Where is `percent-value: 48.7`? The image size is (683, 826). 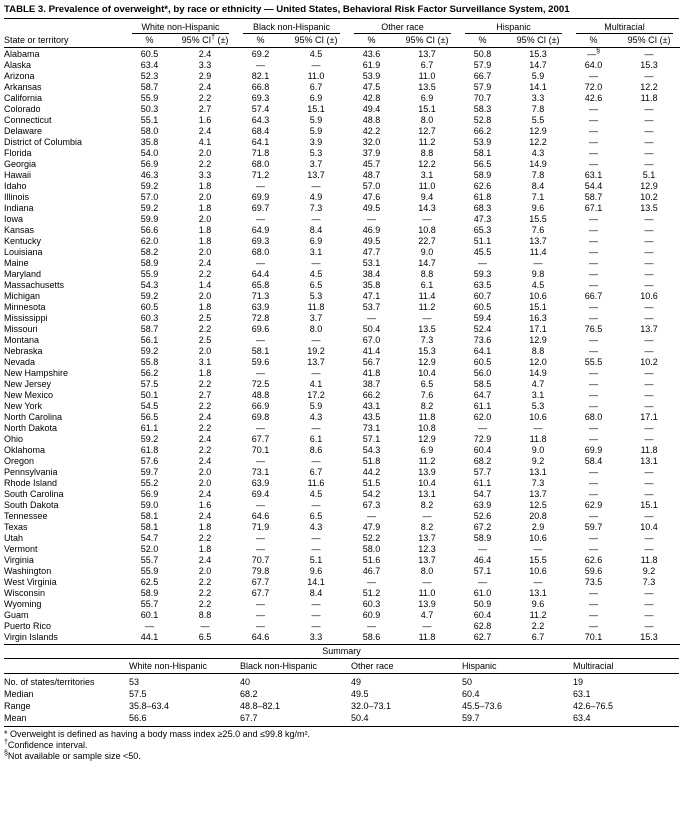
percent-value: 48.7 is located at coordinates (371, 175).